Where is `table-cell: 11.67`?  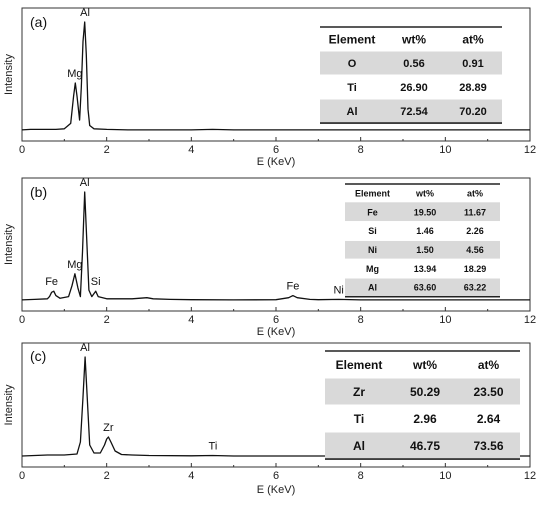 table-cell: 11.67 is located at coordinates (475, 212).